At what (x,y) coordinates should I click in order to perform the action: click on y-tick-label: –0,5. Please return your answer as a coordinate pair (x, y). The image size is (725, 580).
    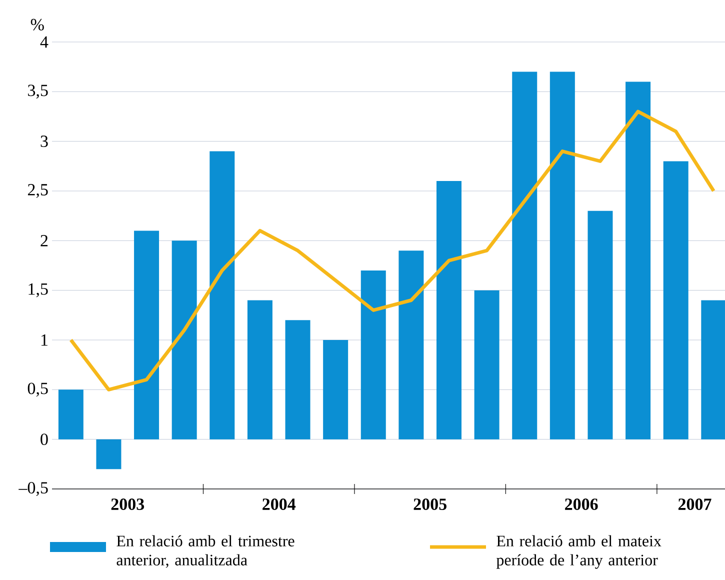
    Looking at the image, I should click on (33, 489).